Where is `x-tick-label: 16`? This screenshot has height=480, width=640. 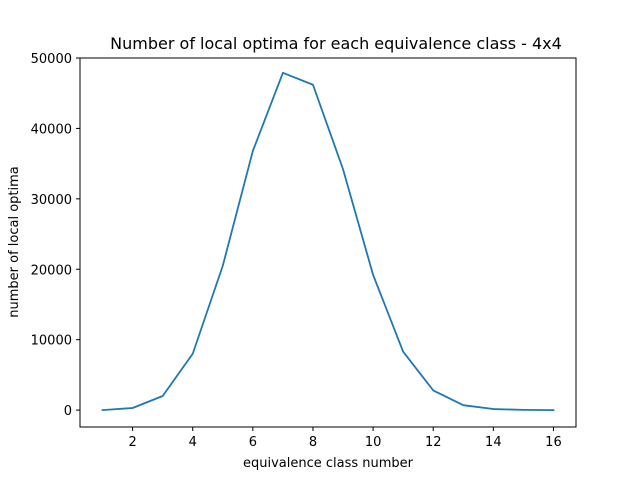 x-tick-label: 16 is located at coordinates (553, 442).